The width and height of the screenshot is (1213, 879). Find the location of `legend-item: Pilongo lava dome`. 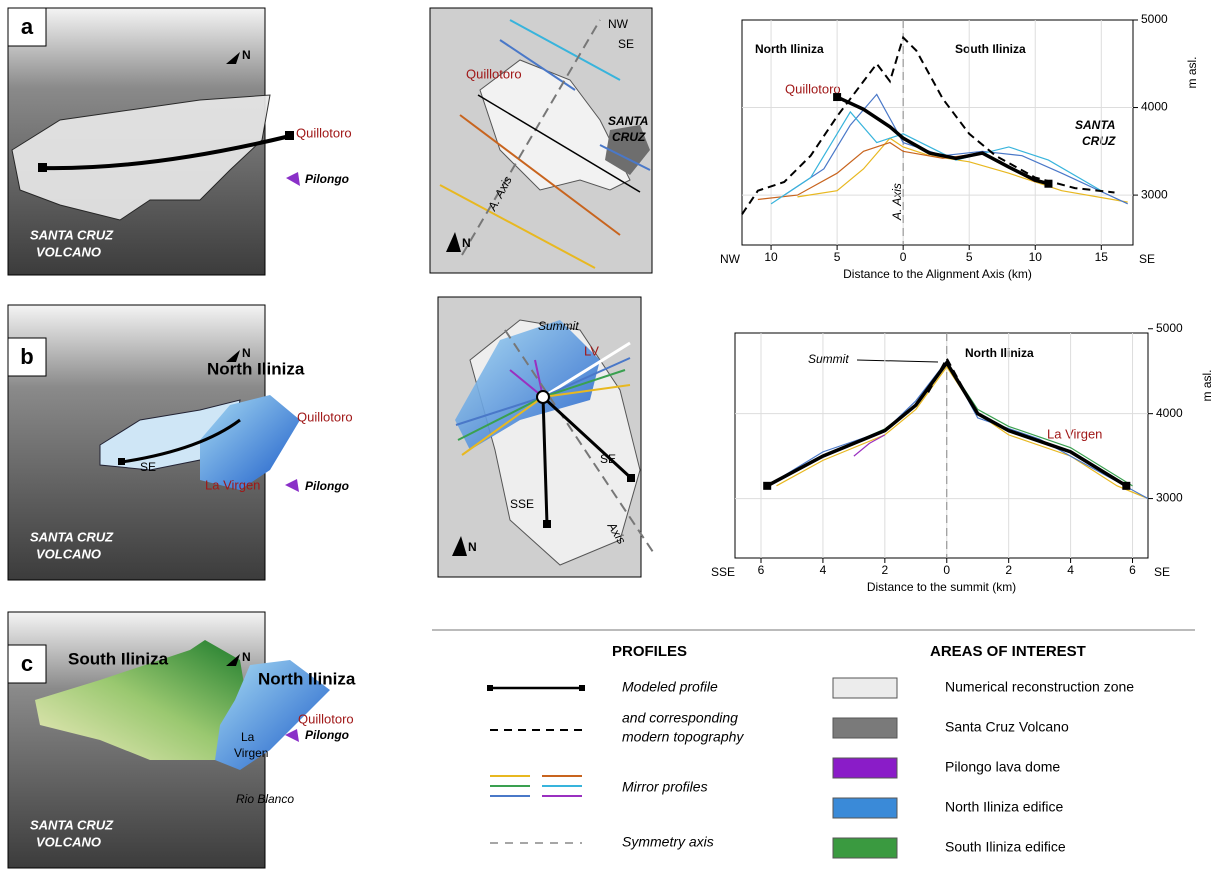

legend-item: Pilongo lava dome is located at coordinates (1002, 767).